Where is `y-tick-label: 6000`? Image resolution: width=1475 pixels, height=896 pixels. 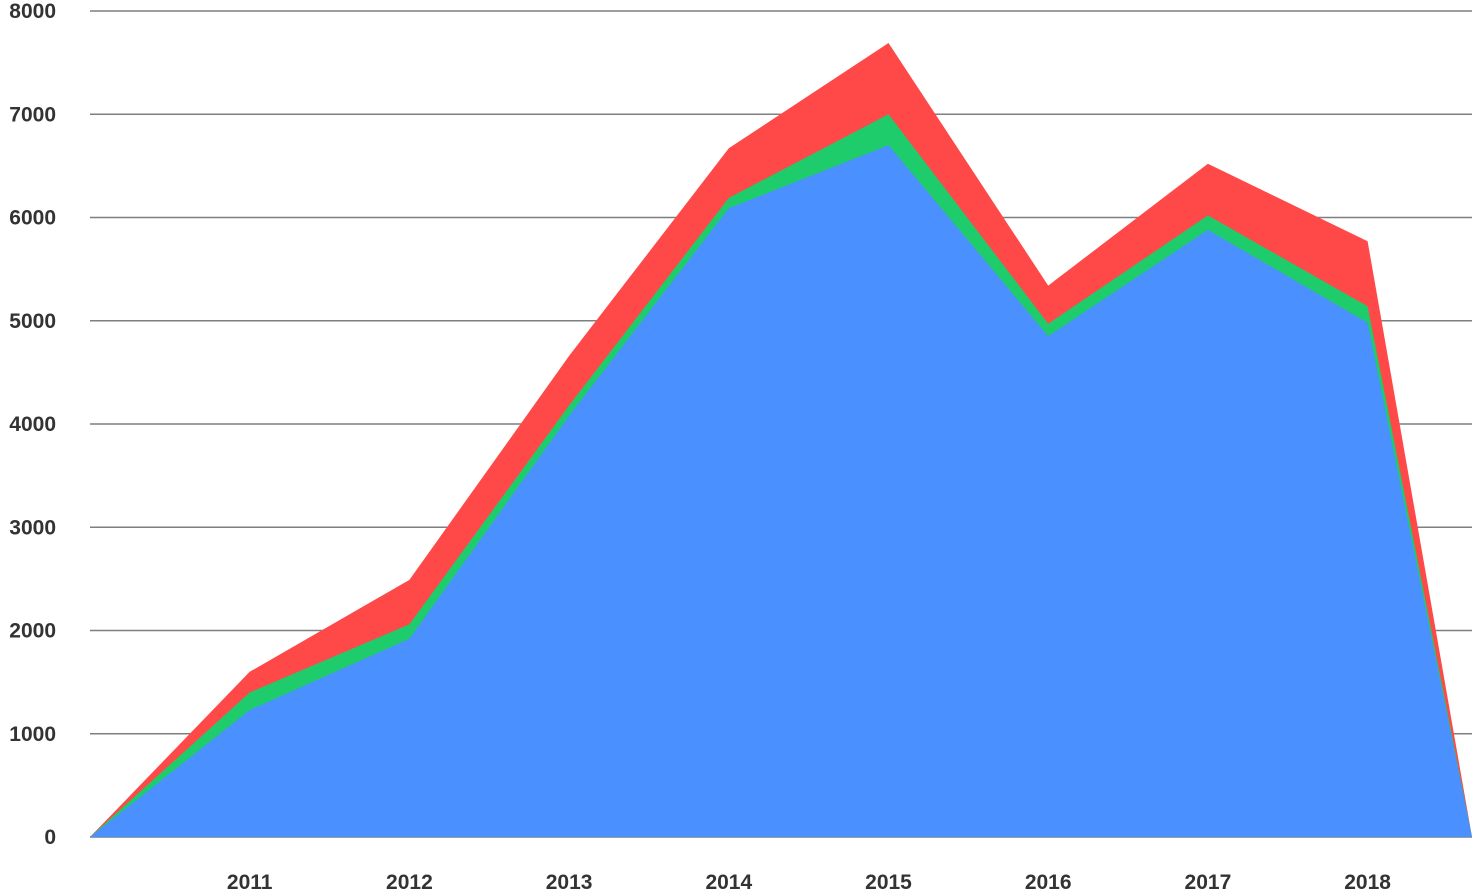 y-tick-label: 6000 is located at coordinates (32, 218).